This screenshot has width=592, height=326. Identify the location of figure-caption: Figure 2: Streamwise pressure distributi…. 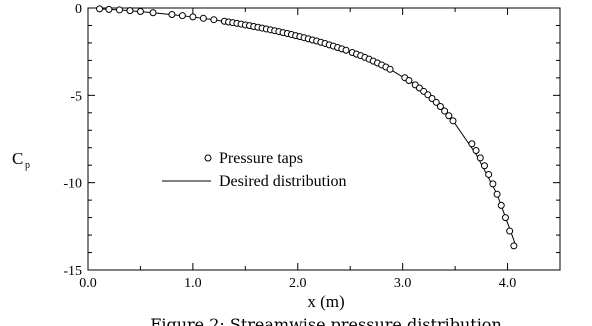
(326, 320).